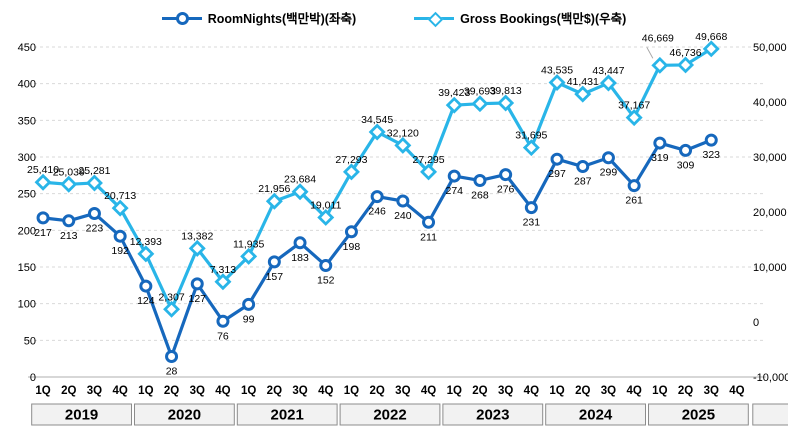 The height and width of the screenshot is (439, 788). What do you see at coordinates (43, 233) in the screenshot?
I see `data-label: 217` at bounding box center [43, 233].